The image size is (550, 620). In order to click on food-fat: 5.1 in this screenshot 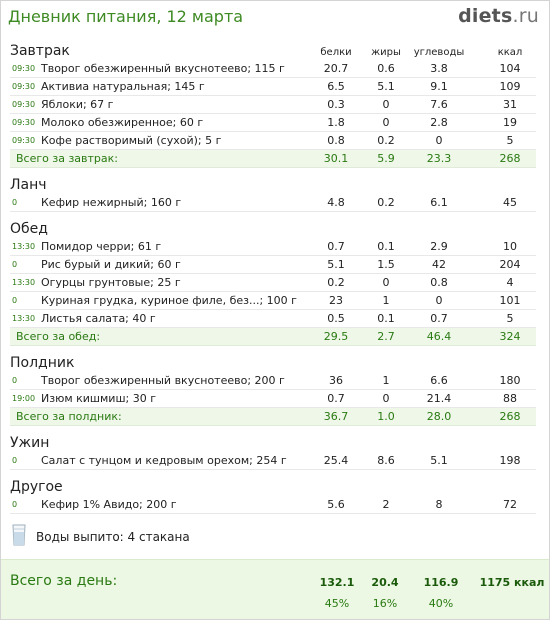, I will do `click(386, 86)`.